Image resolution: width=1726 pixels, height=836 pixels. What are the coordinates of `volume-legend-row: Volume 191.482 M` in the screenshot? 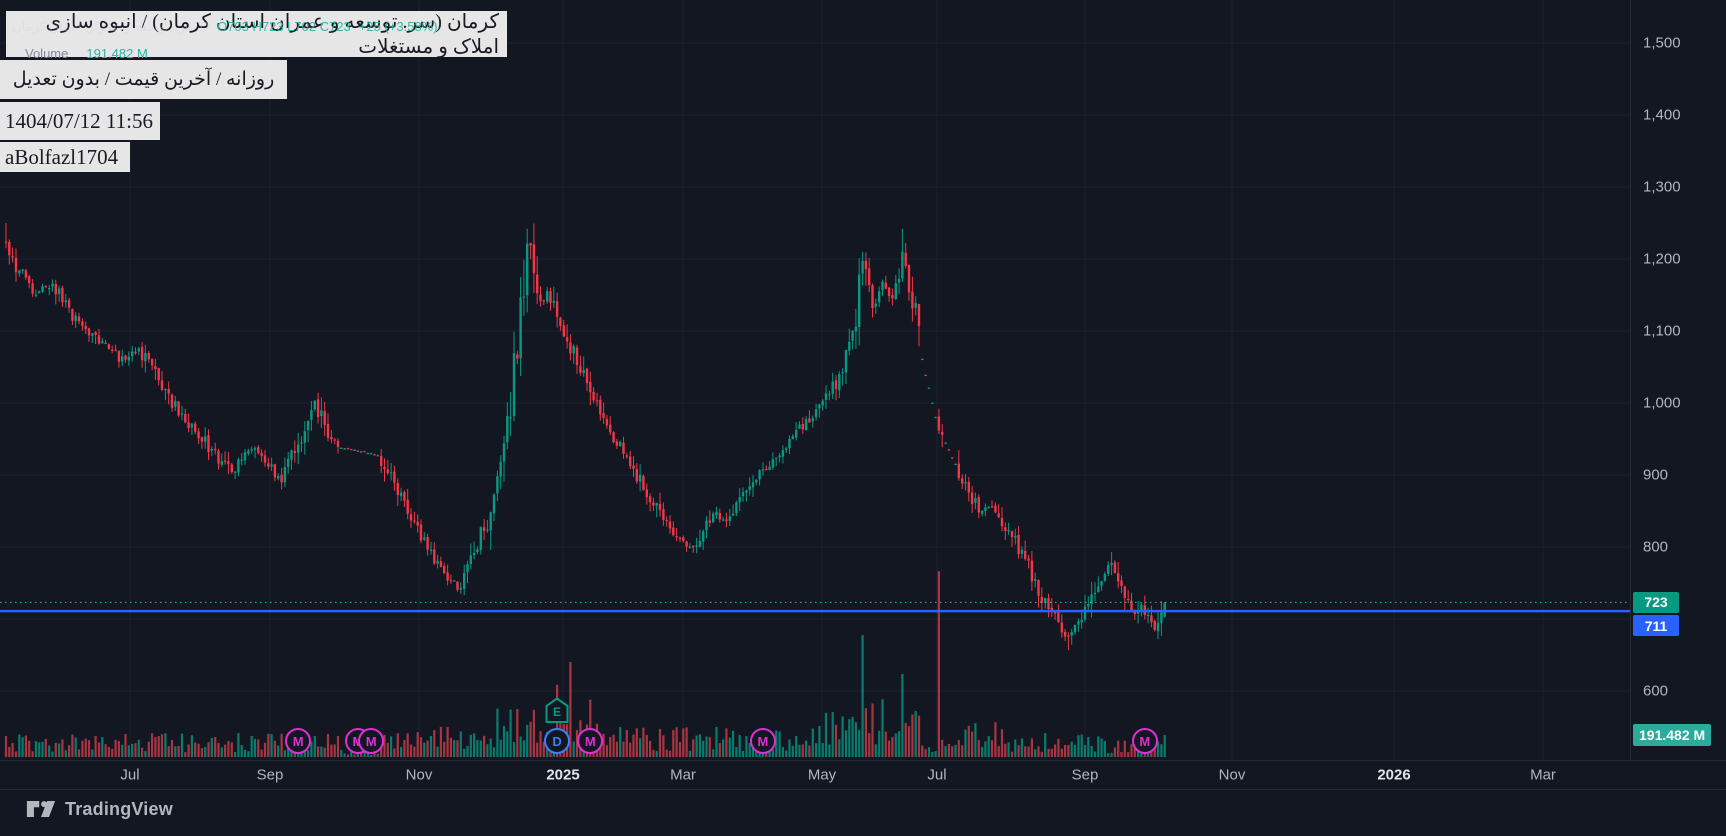 It's located at (86, 53).